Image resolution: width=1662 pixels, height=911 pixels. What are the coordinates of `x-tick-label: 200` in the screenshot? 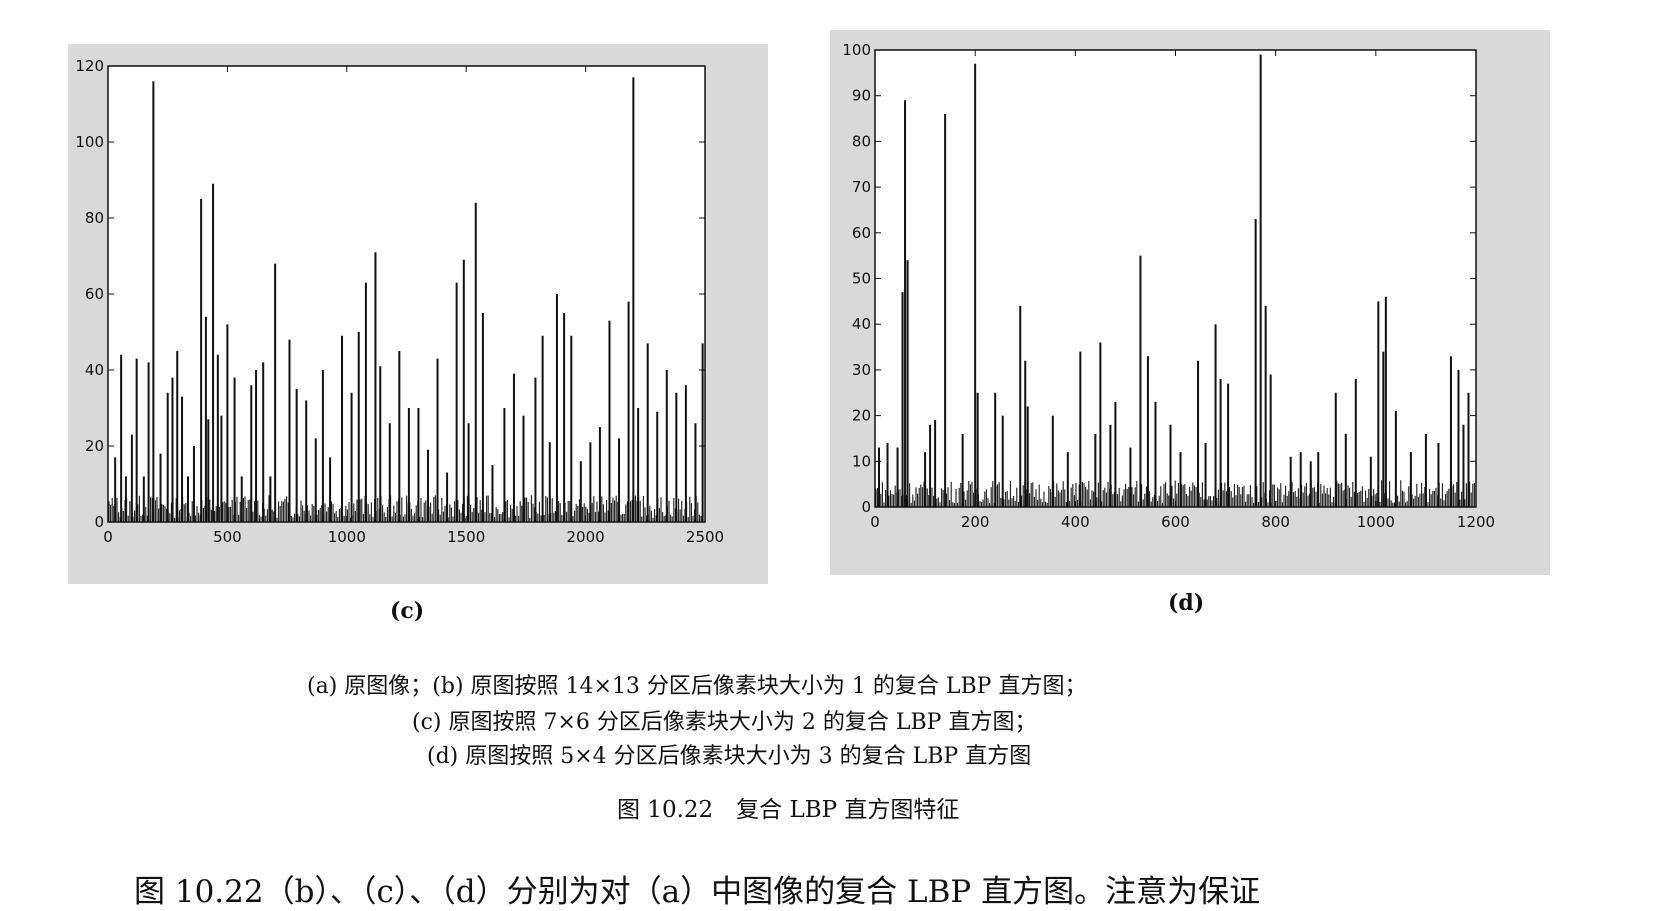 It's located at (975, 522).